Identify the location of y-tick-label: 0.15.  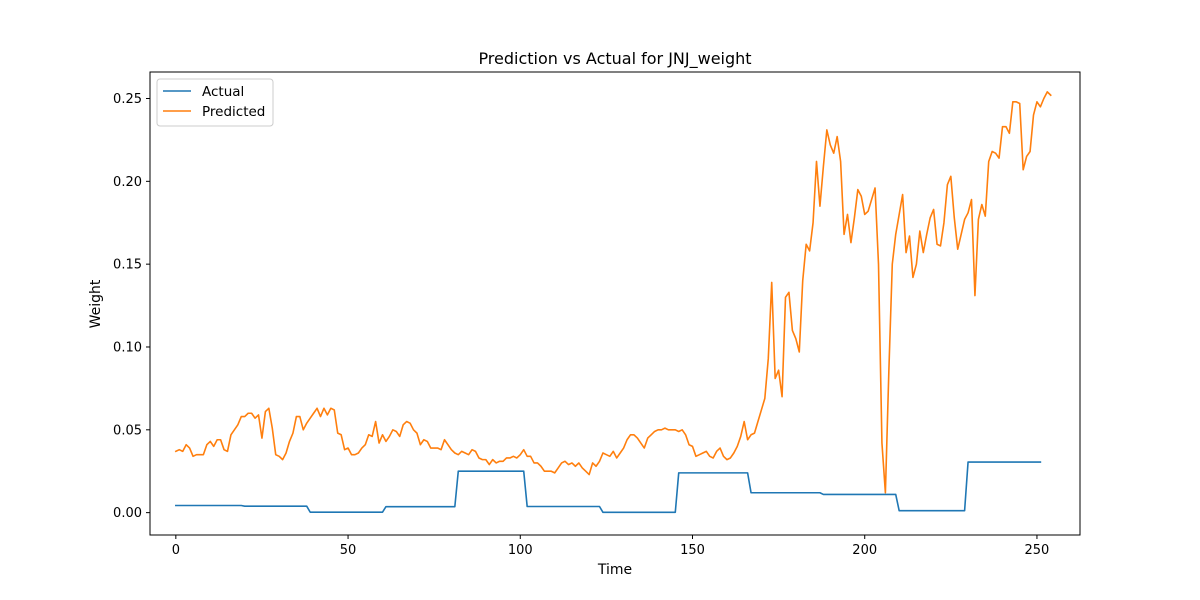
(127, 265).